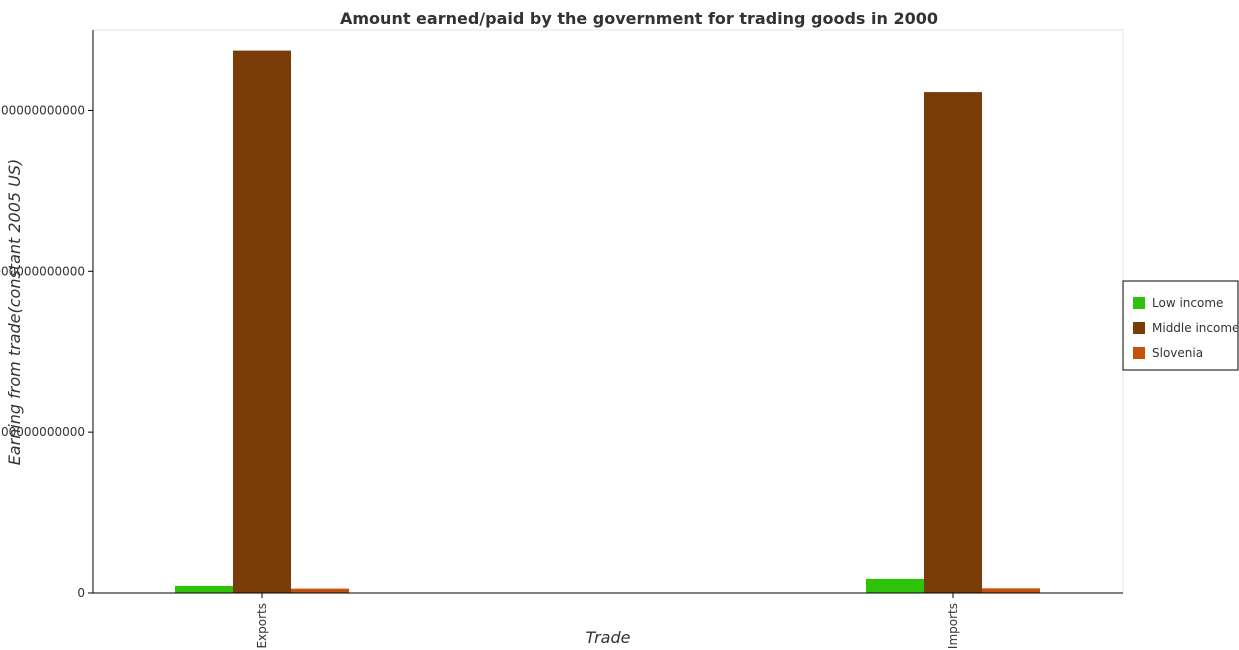 Image resolution: width=1239 pixels, height=650 pixels. I want to click on legend-swatch-slovenia, so click(1139, 353).